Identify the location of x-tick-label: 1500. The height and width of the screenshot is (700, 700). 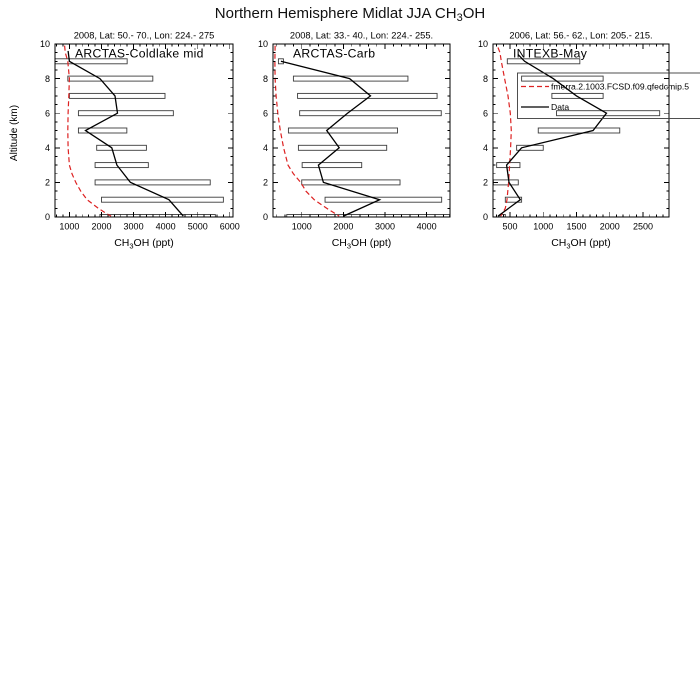
(576, 227).